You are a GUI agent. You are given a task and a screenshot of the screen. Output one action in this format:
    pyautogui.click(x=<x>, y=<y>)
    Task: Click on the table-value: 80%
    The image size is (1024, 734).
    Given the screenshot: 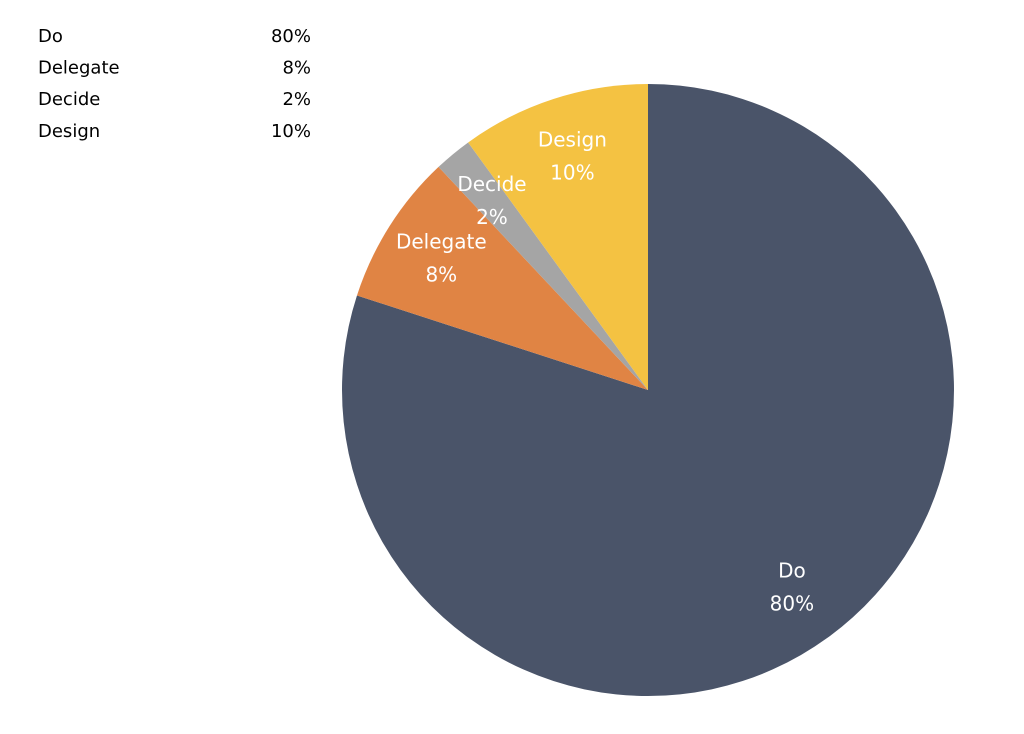 What is the action you would take?
    pyautogui.click(x=291, y=36)
    